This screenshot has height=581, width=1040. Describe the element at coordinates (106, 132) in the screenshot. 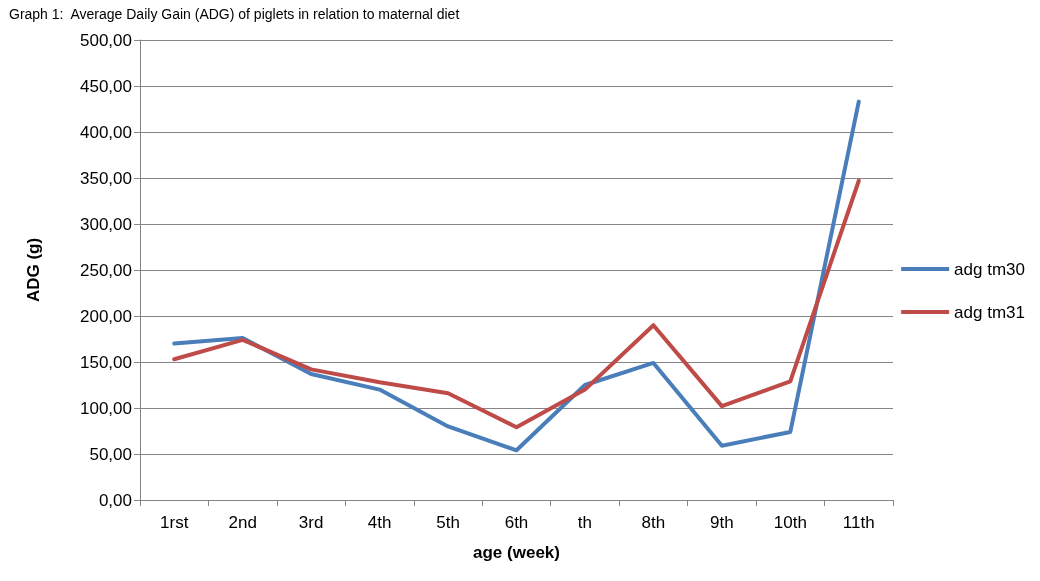

I see `y-tick-label: 400,00` at that location.